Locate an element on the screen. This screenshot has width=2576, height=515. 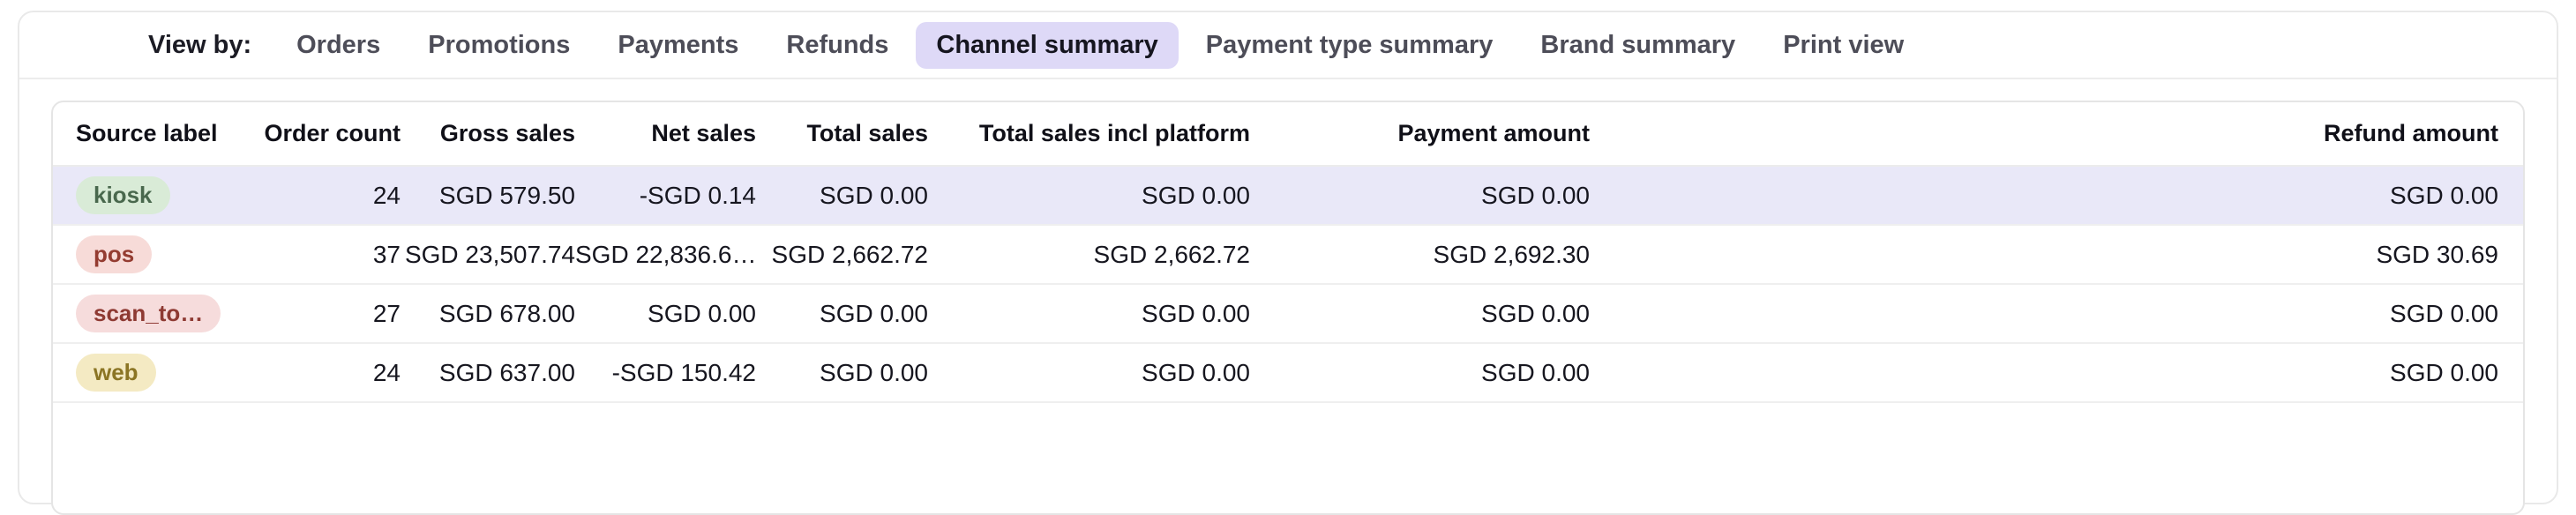
refund-amount-cell: SGD 30.69 is located at coordinates (2057, 255).